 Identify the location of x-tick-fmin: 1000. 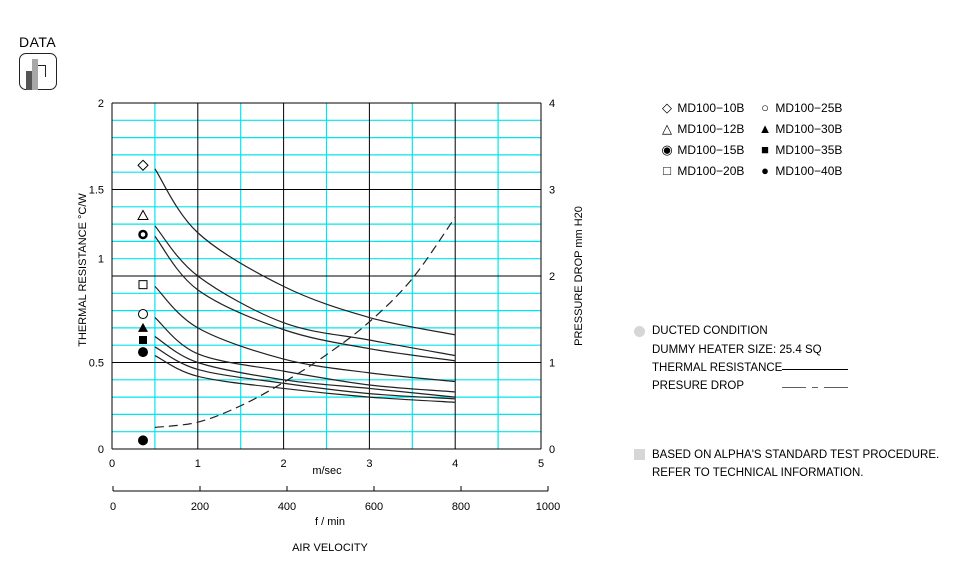
(548, 507).